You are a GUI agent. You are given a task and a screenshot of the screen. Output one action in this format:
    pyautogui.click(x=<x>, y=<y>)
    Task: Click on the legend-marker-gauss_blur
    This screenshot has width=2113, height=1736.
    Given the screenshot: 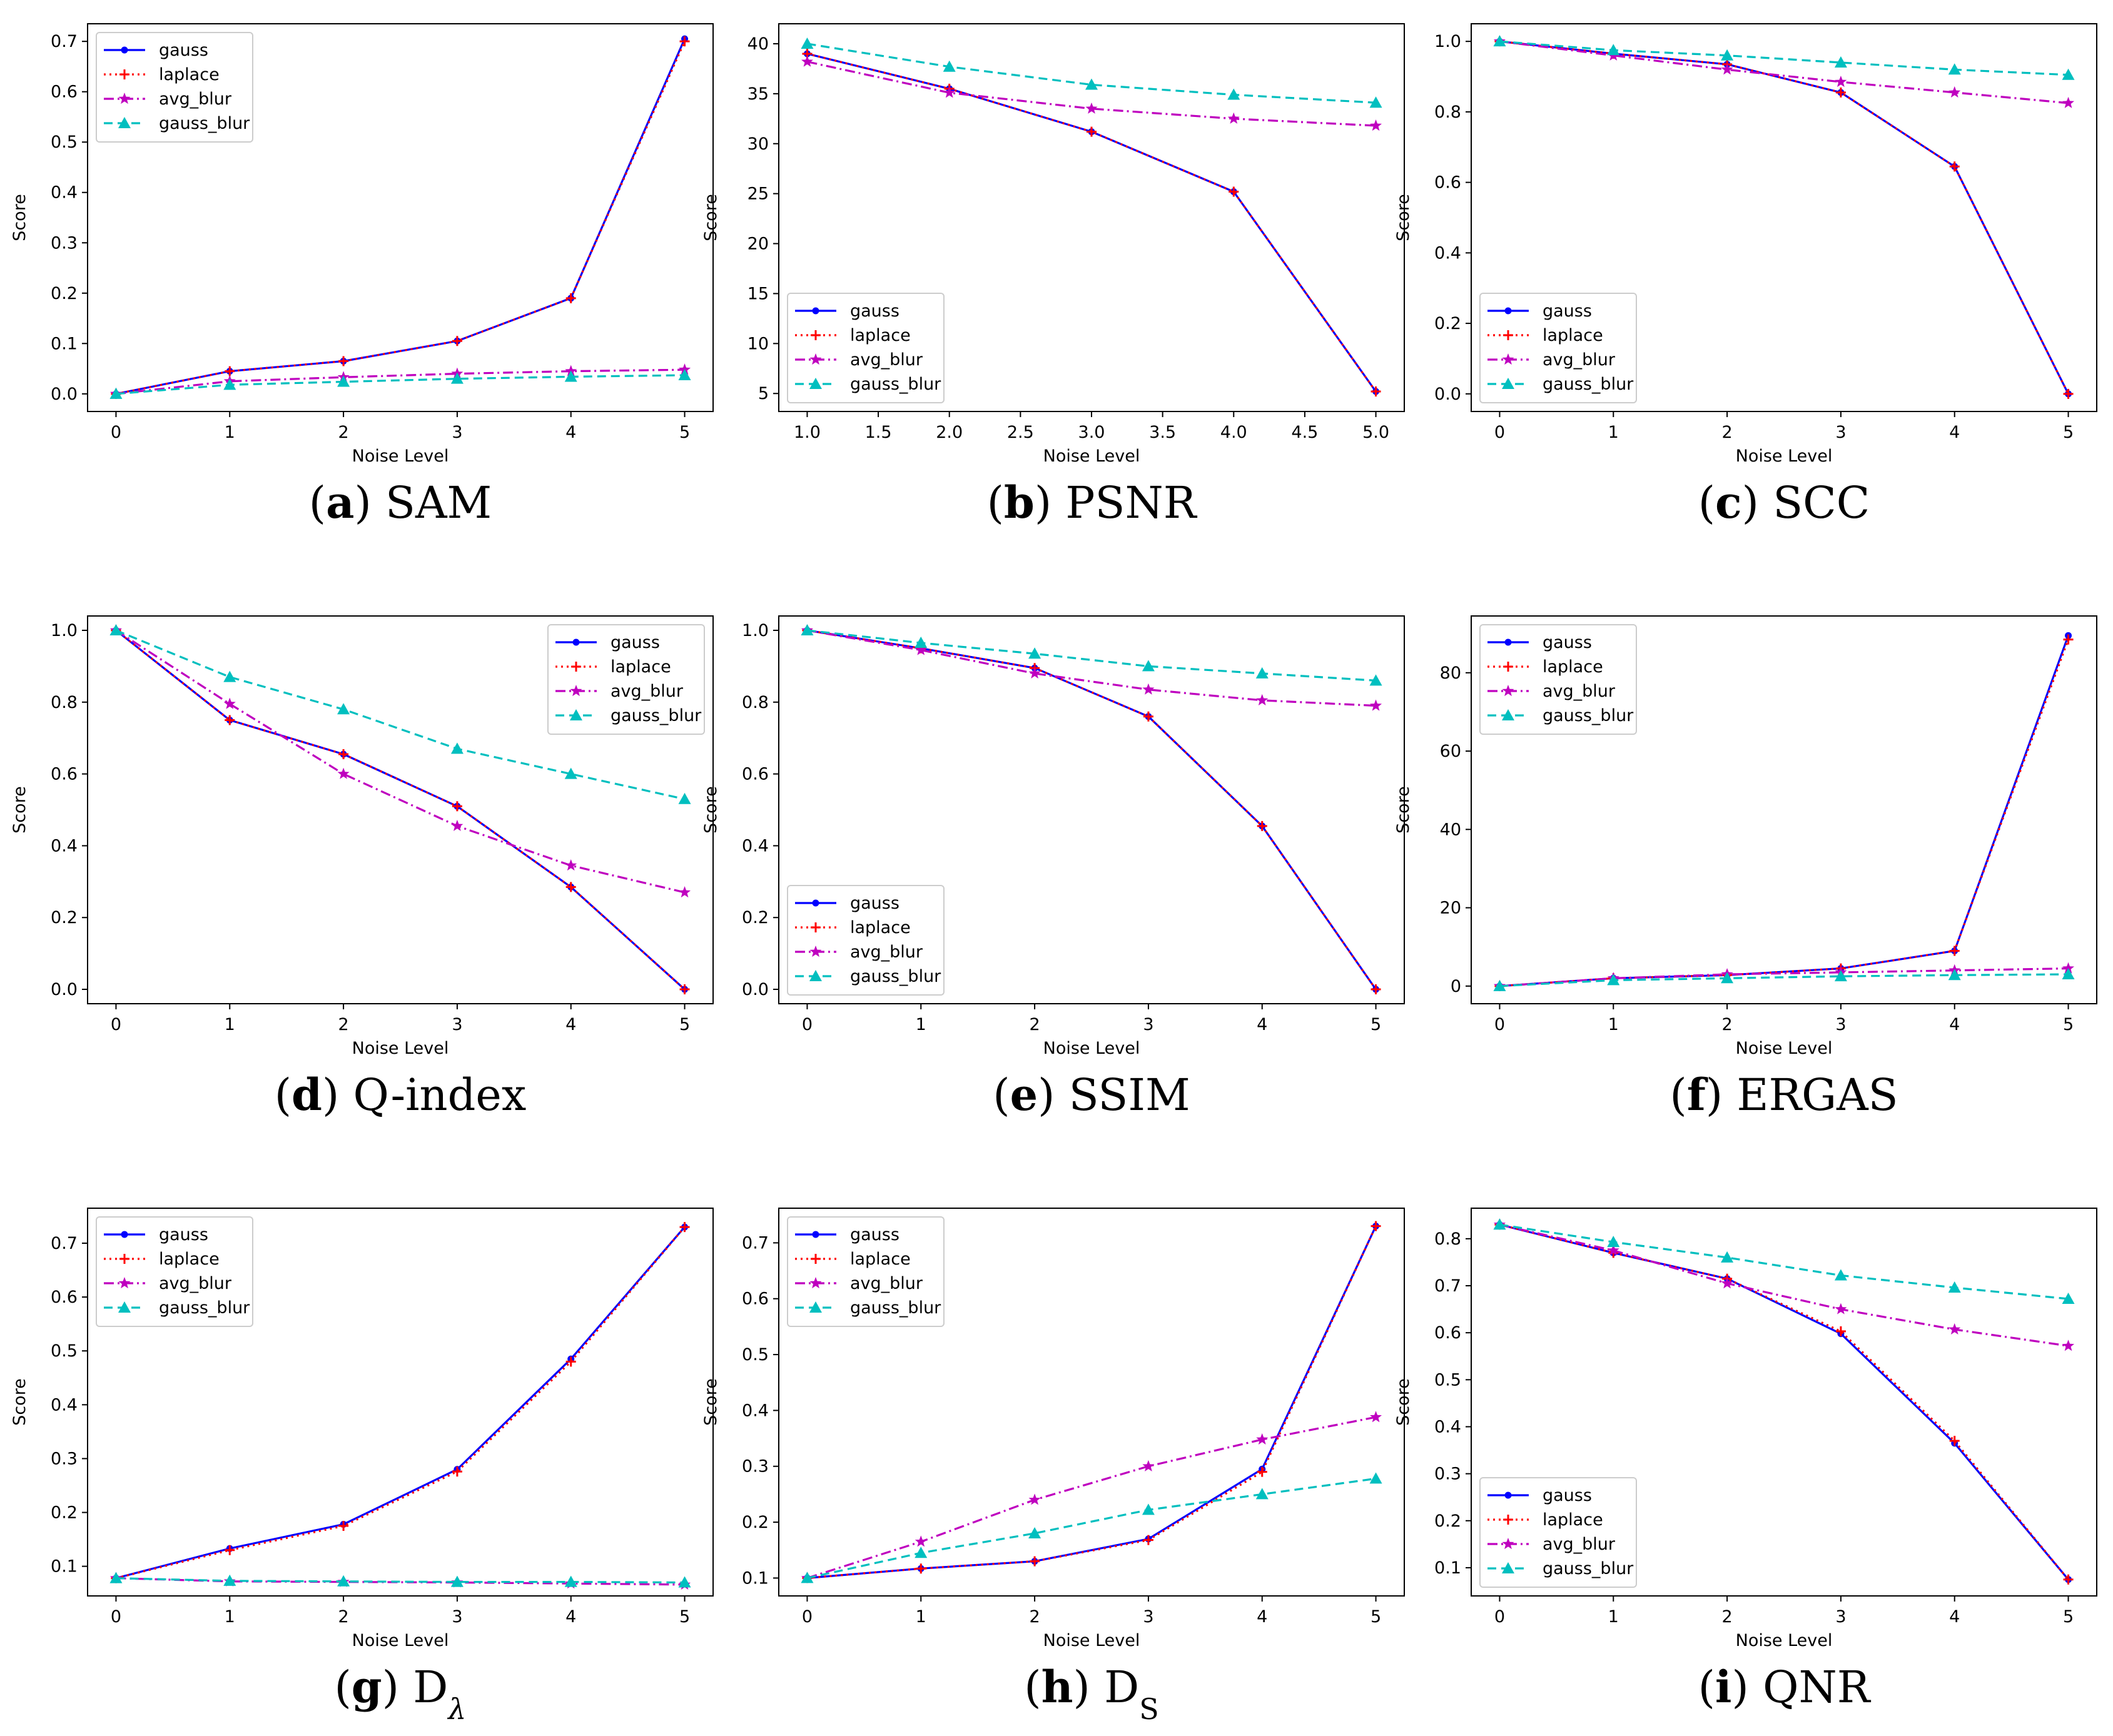 What is the action you would take?
    pyautogui.click(x=124, y=1307)
    